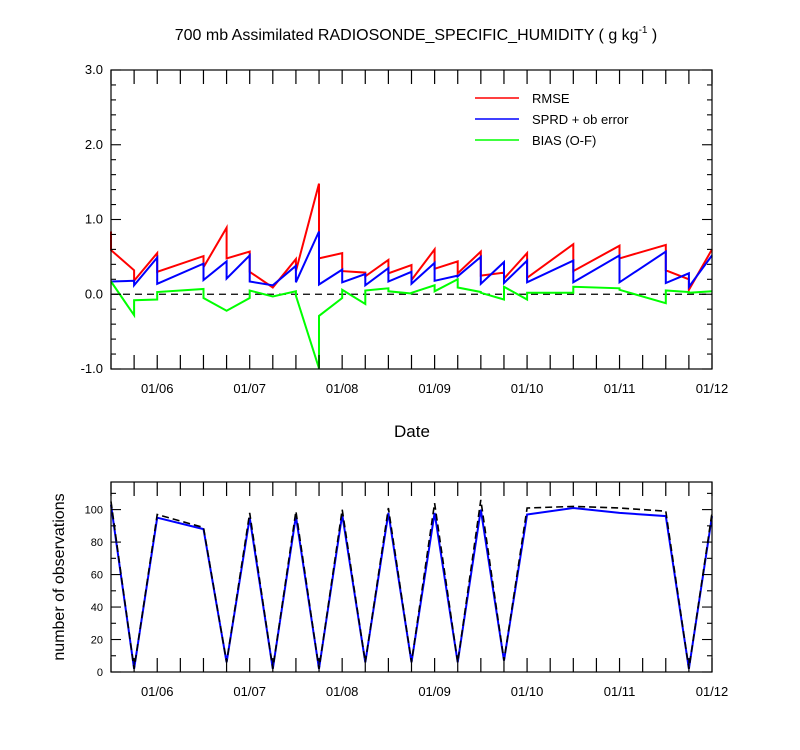  What do you see at coordinates (620, 691) in the screenshot?
I see `bottom-x-tick-label: 01/11` at bounding box center [620, 691].